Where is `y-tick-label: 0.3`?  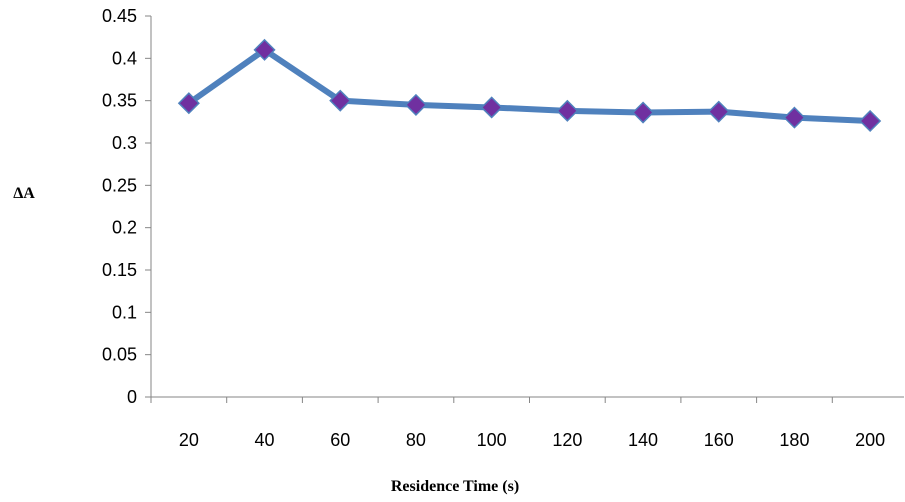
y-tick-label: 0.3 is located at coordinates (124, 143).